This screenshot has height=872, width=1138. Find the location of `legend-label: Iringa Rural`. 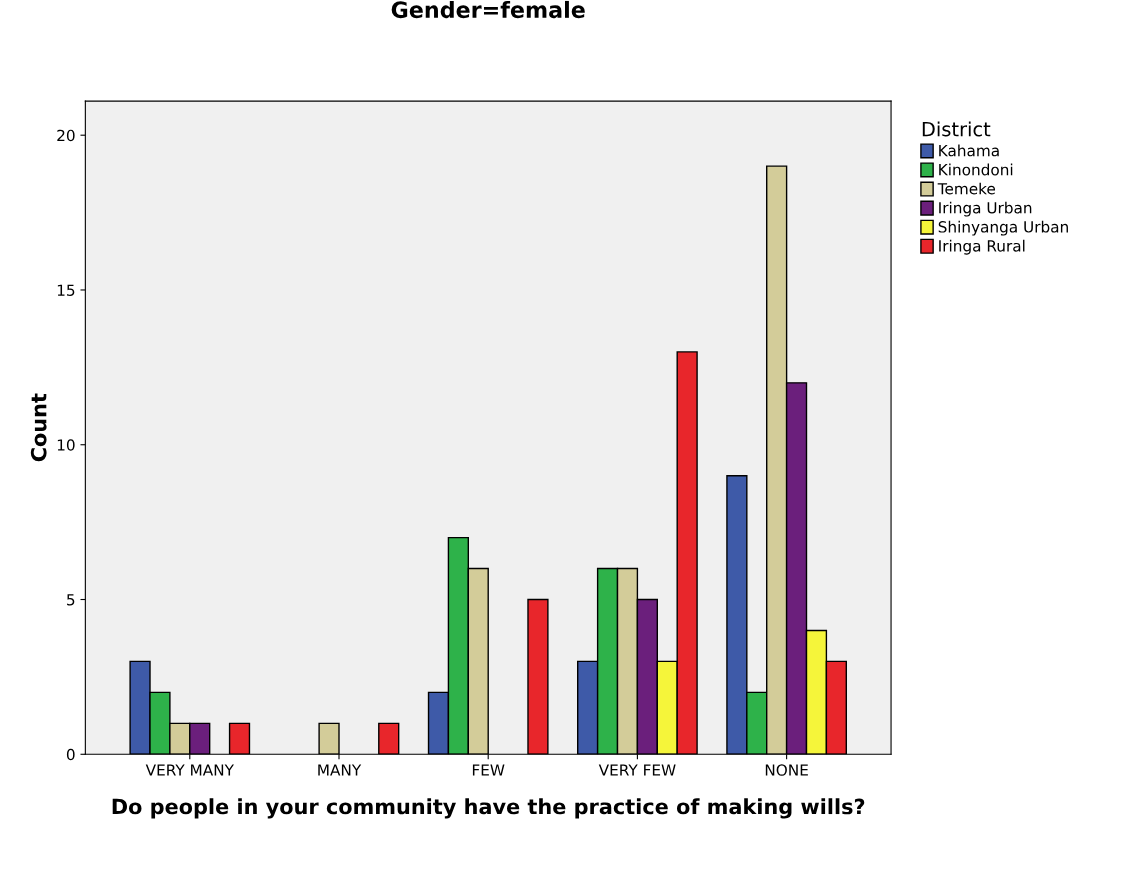

legend-label: Iringa Rural is located at coordinates (982, 247).